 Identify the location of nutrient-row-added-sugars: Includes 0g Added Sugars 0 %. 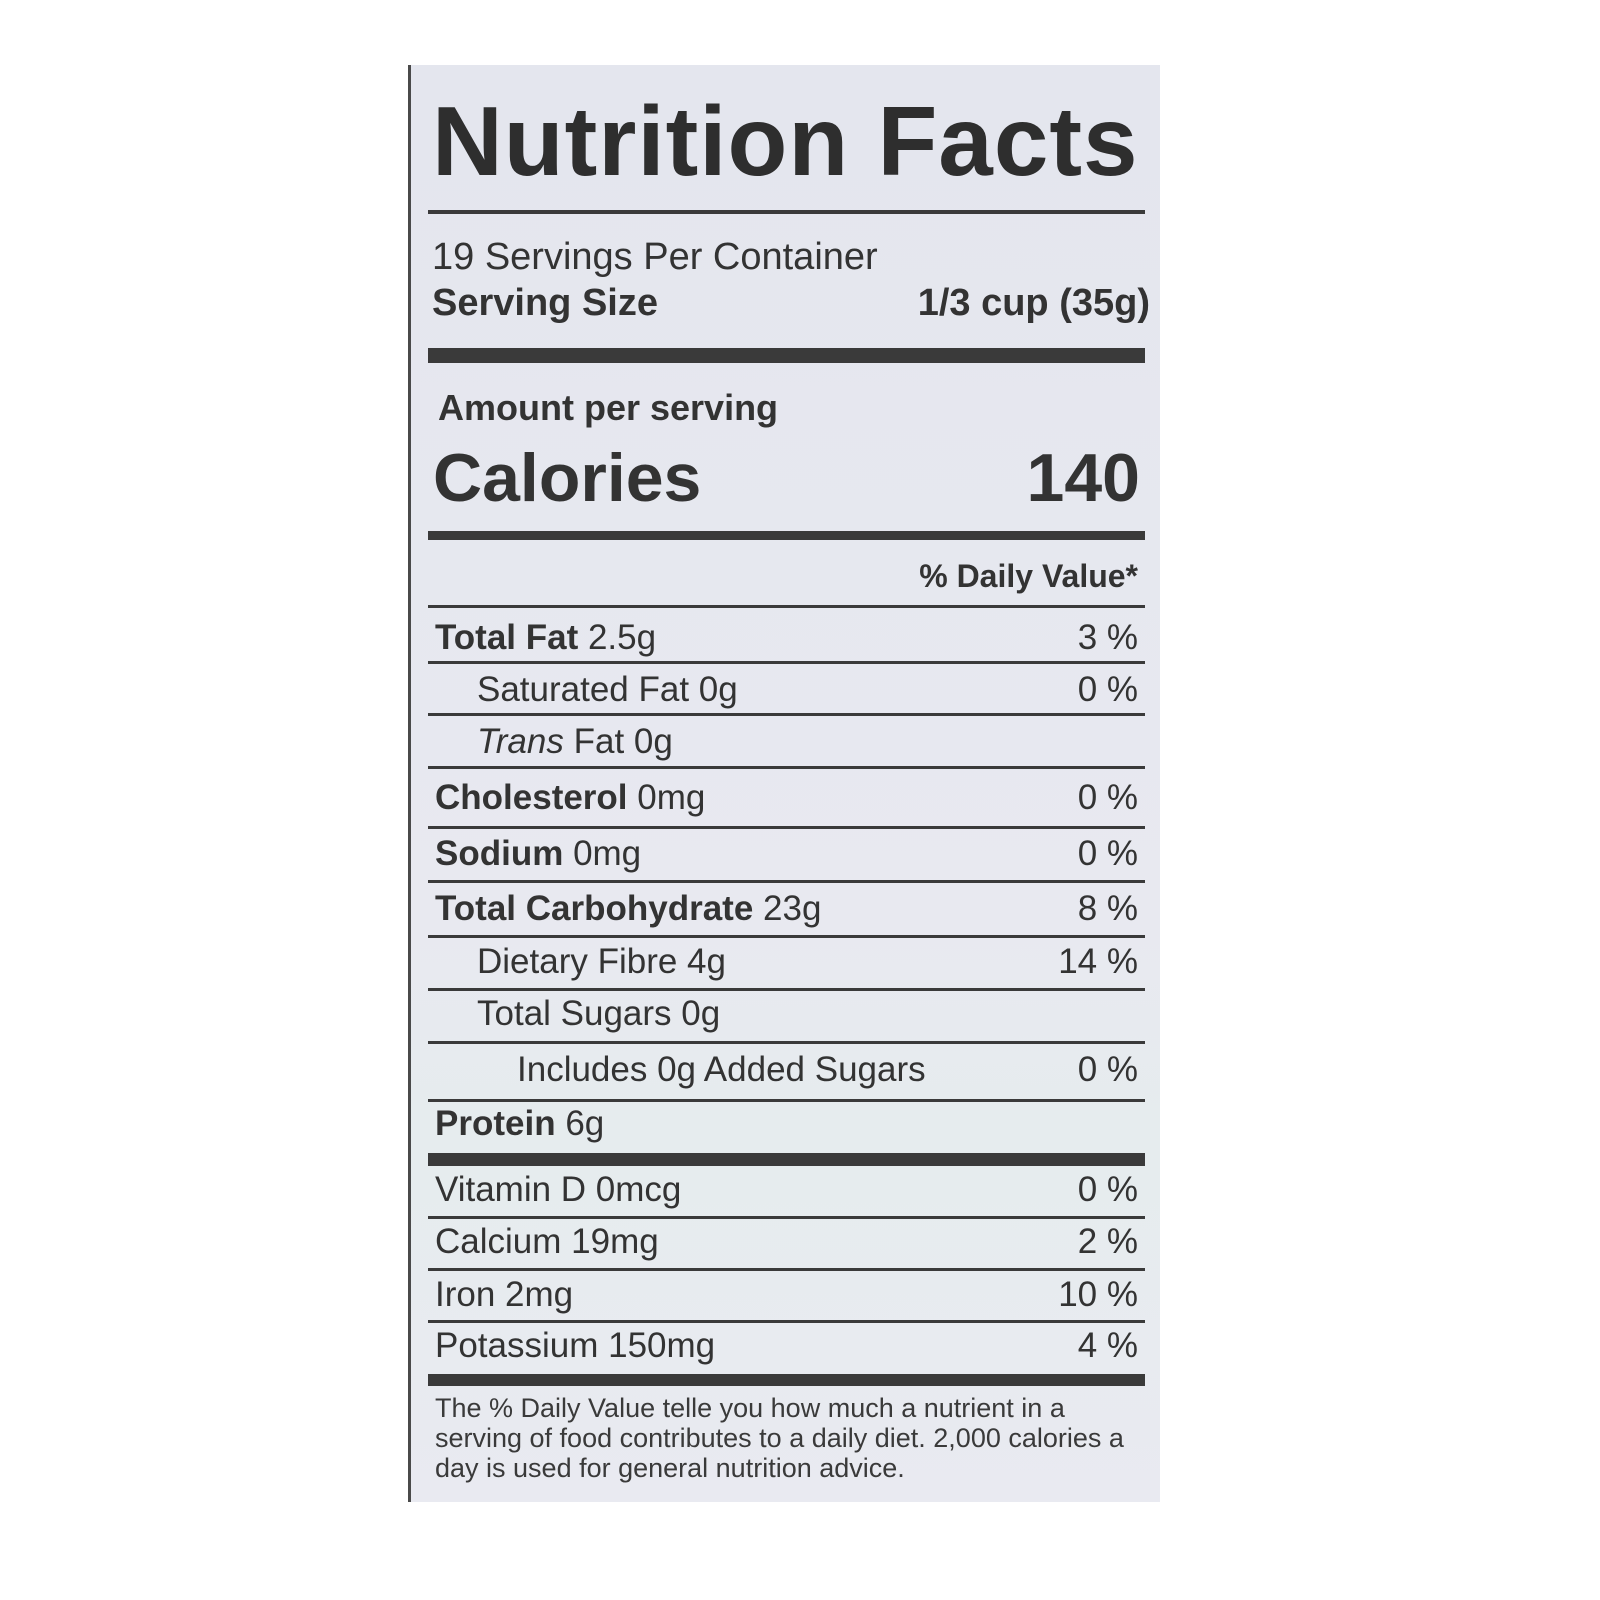
(827, 1069).